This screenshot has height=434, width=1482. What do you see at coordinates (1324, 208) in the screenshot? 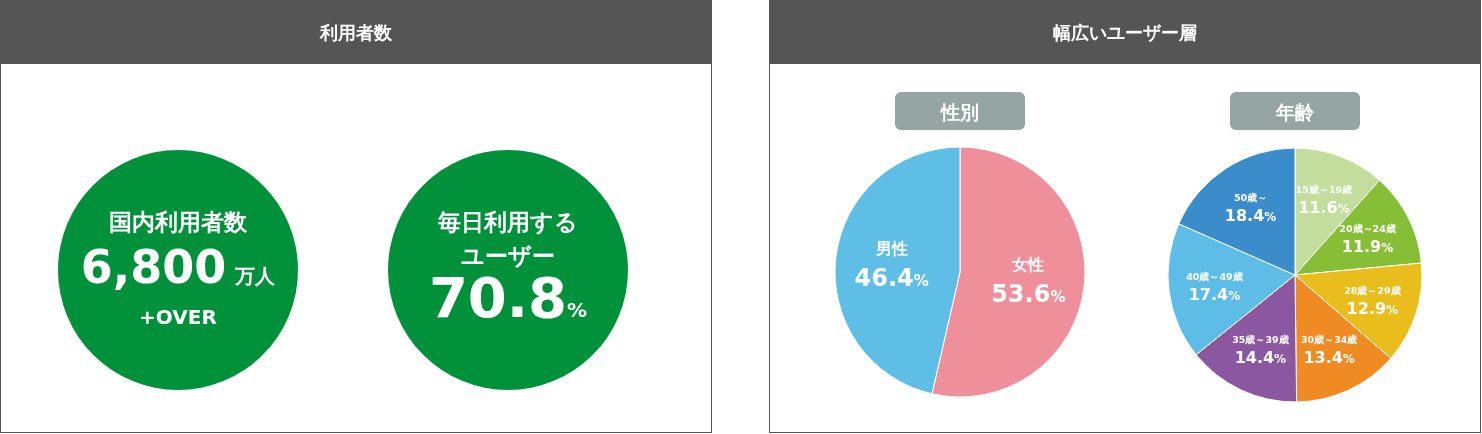
I see `data-label: 11.6%` at bounding box center [1324, 208].